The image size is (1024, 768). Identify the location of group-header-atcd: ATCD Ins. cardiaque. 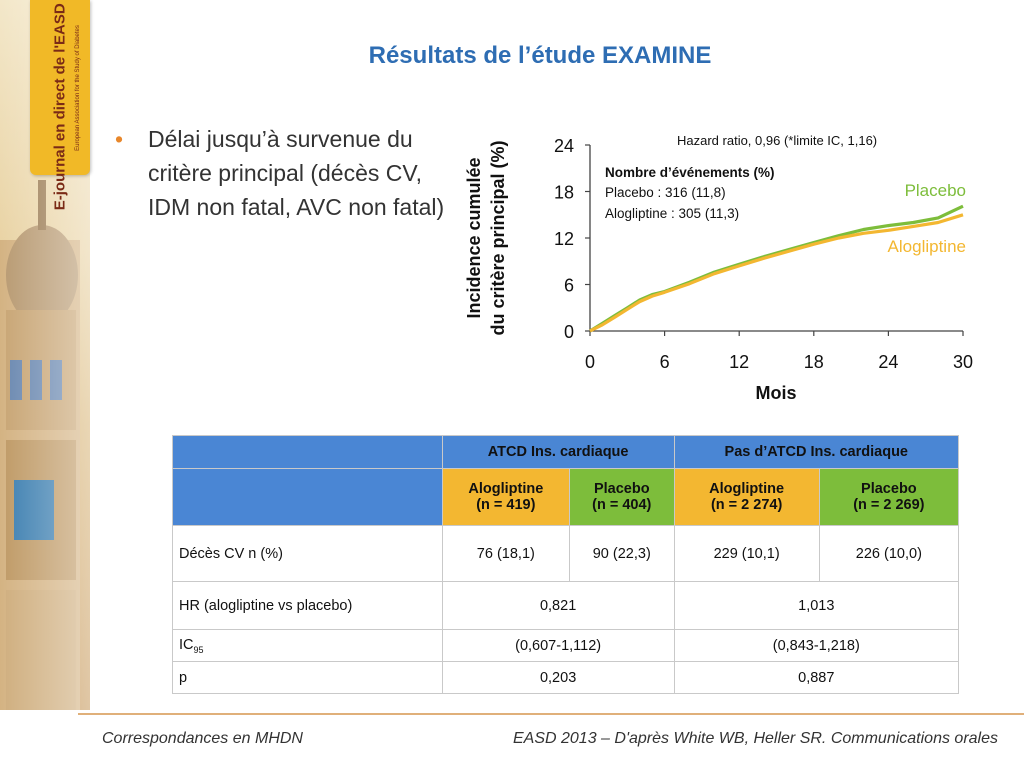
(558, 452).